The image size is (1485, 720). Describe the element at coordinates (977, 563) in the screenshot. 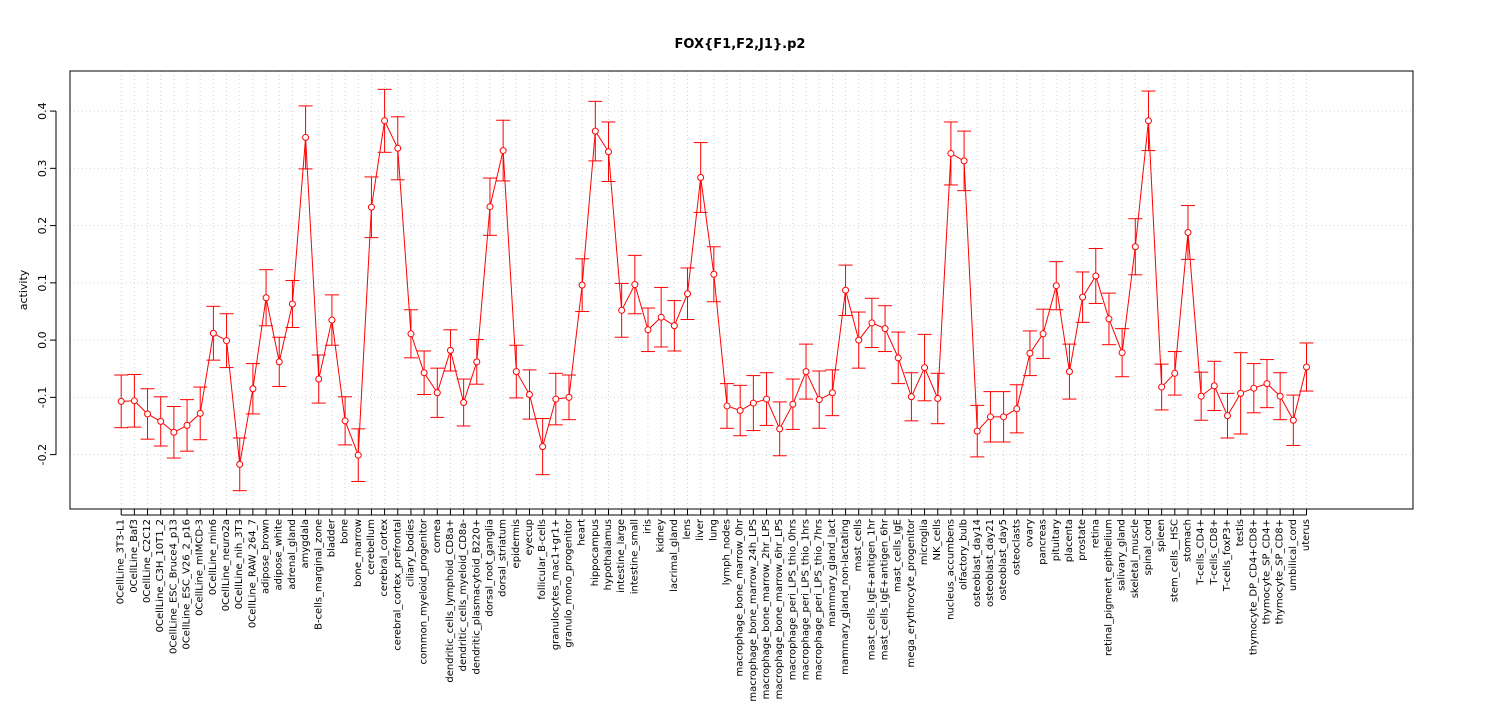

I see `x-tick-label: osteoblast_day14` at that location.